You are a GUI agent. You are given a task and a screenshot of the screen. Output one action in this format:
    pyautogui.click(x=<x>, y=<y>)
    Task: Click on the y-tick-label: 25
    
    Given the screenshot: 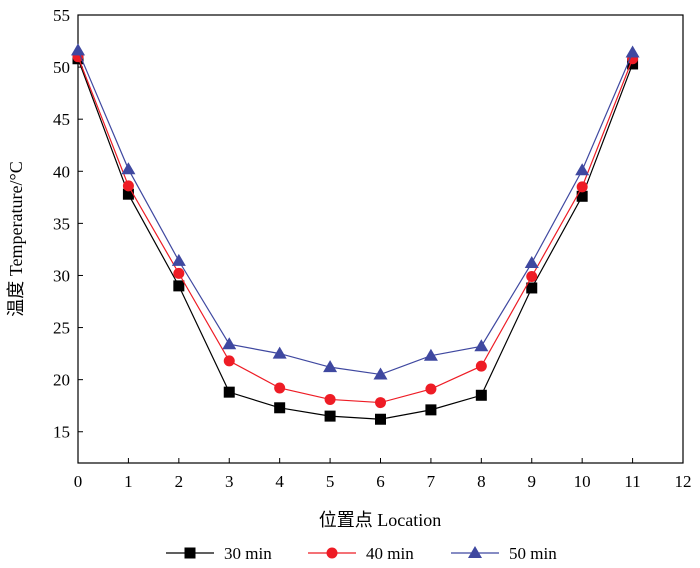 What is the action you would take?
    pyautogui.click(x=61, y=328)
    